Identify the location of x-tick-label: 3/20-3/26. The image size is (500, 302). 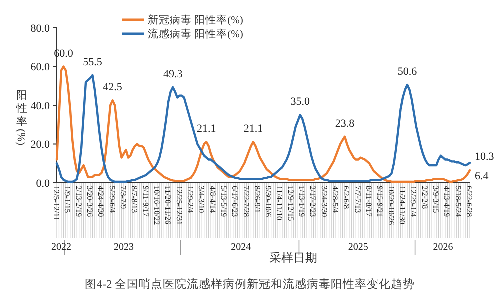
(89, 202).